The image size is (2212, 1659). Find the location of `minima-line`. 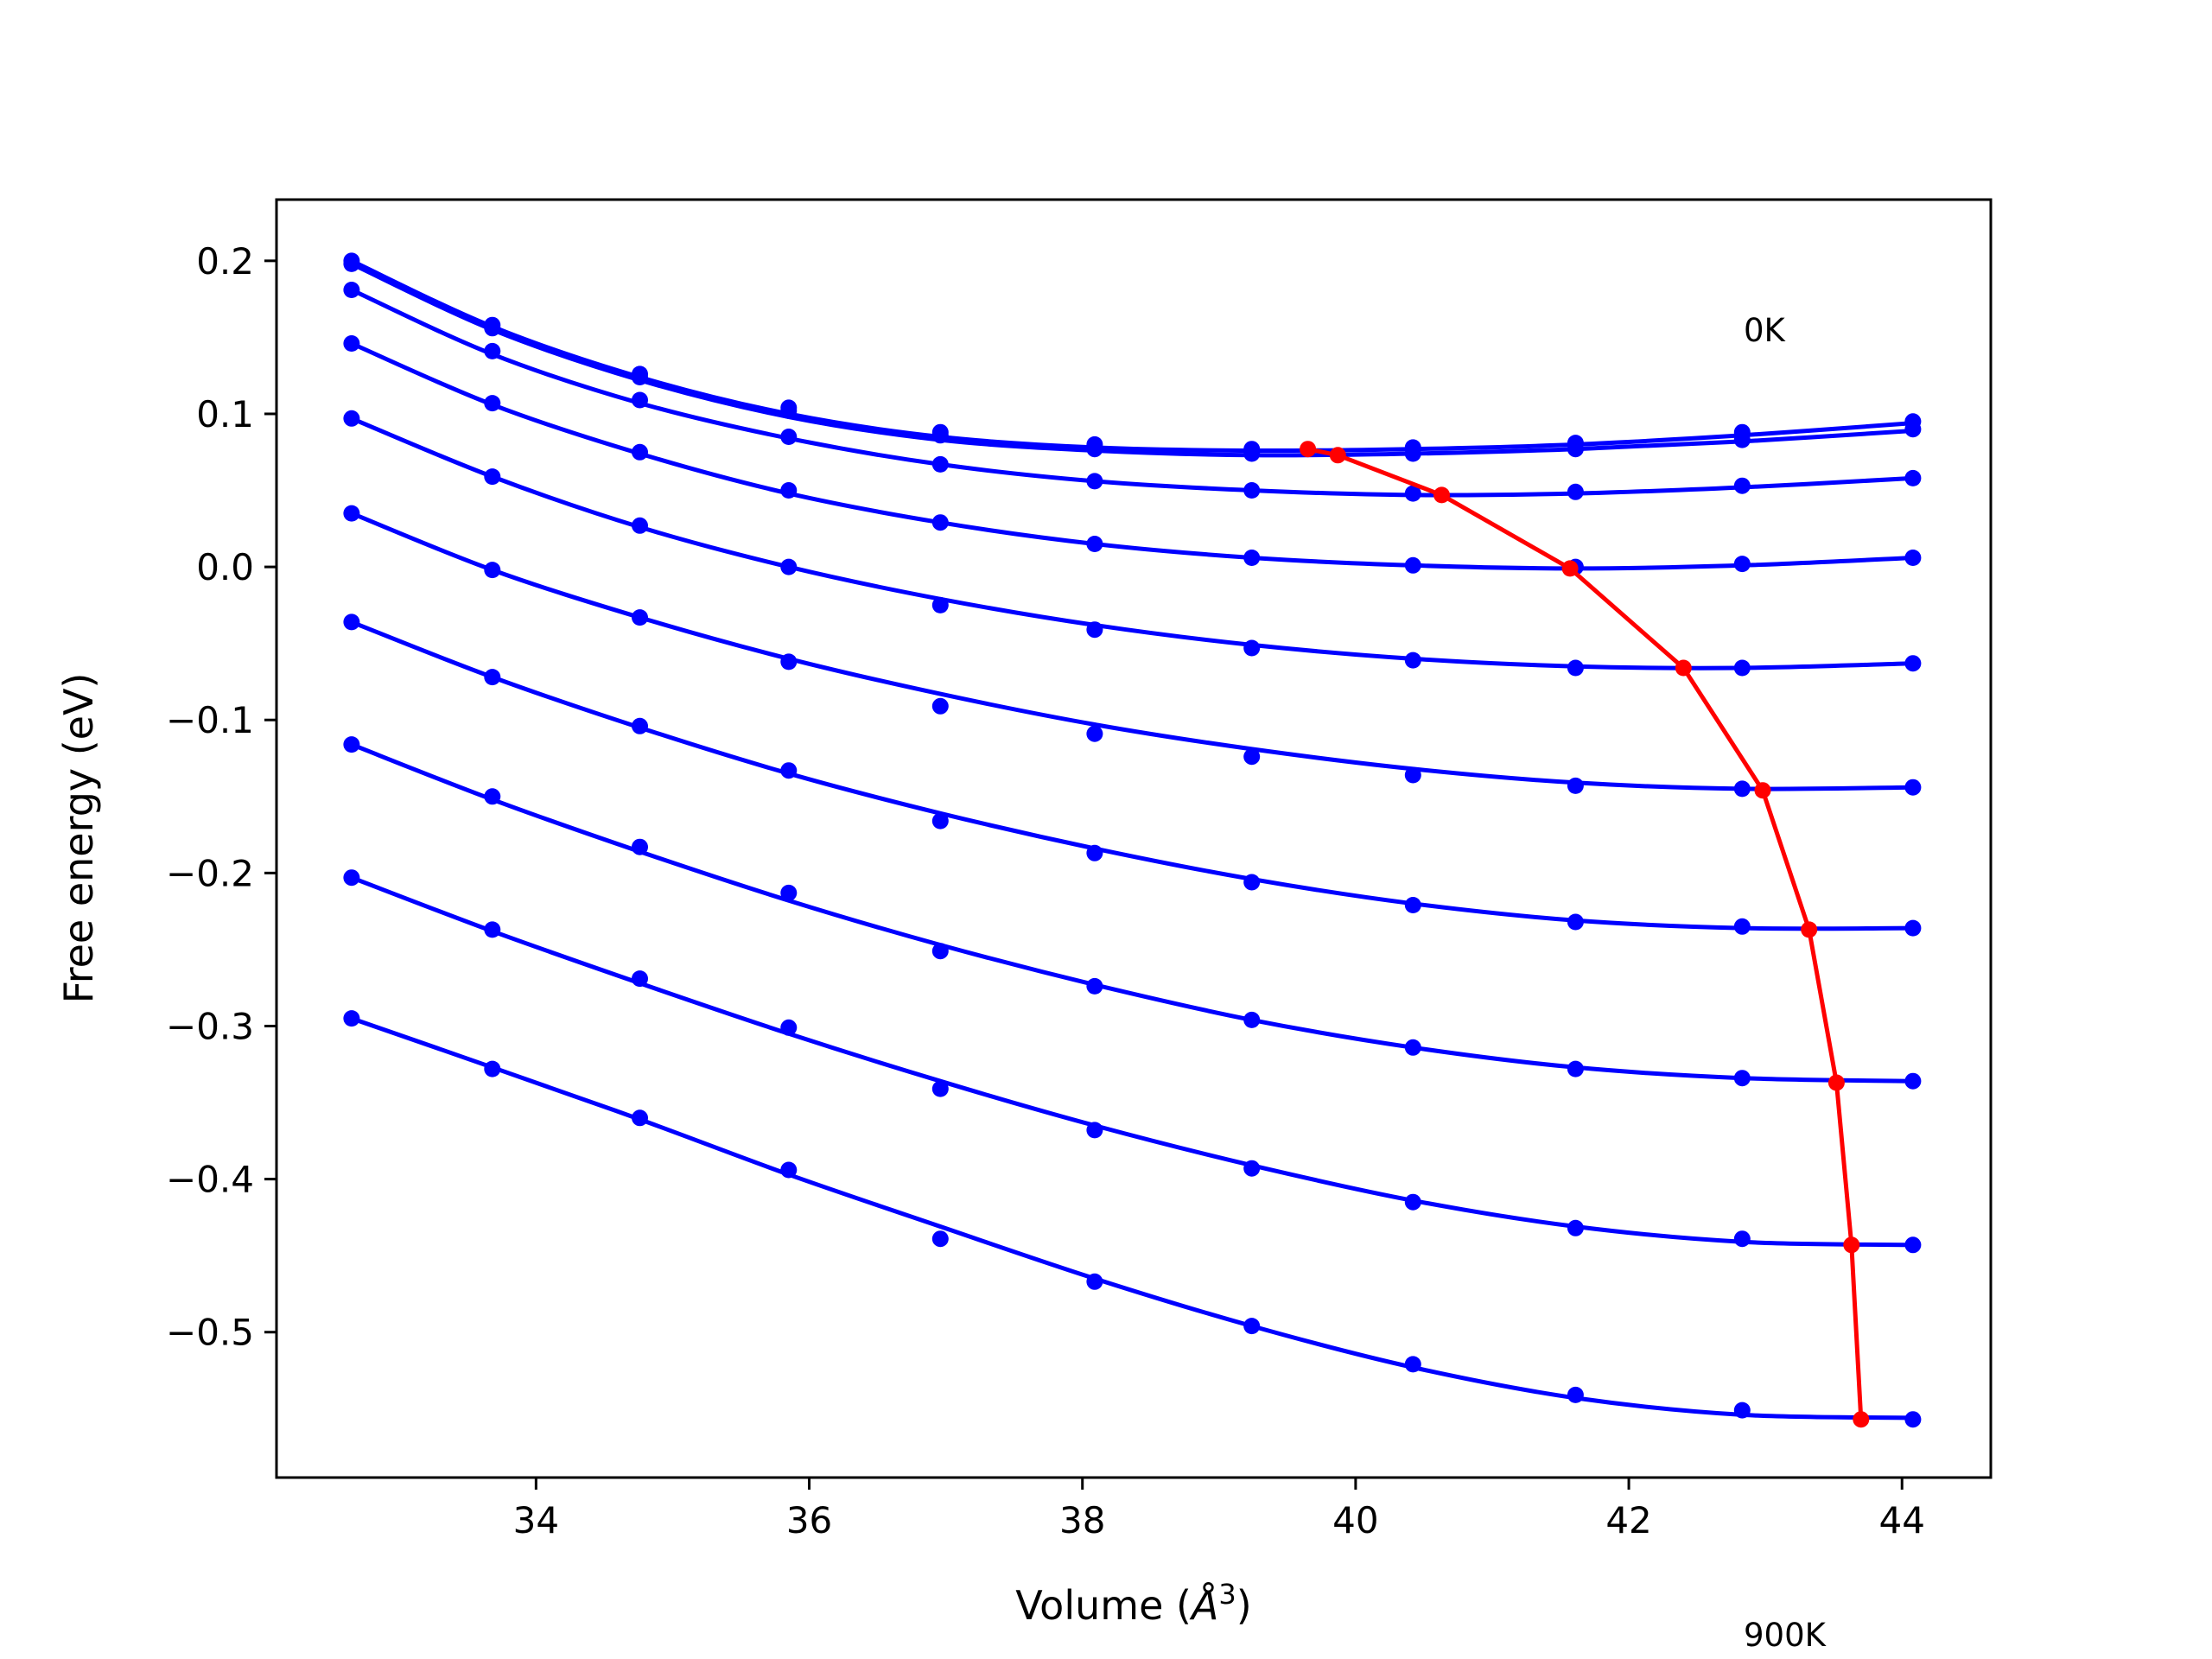

minima-line is located at coordinates (1585, 933).